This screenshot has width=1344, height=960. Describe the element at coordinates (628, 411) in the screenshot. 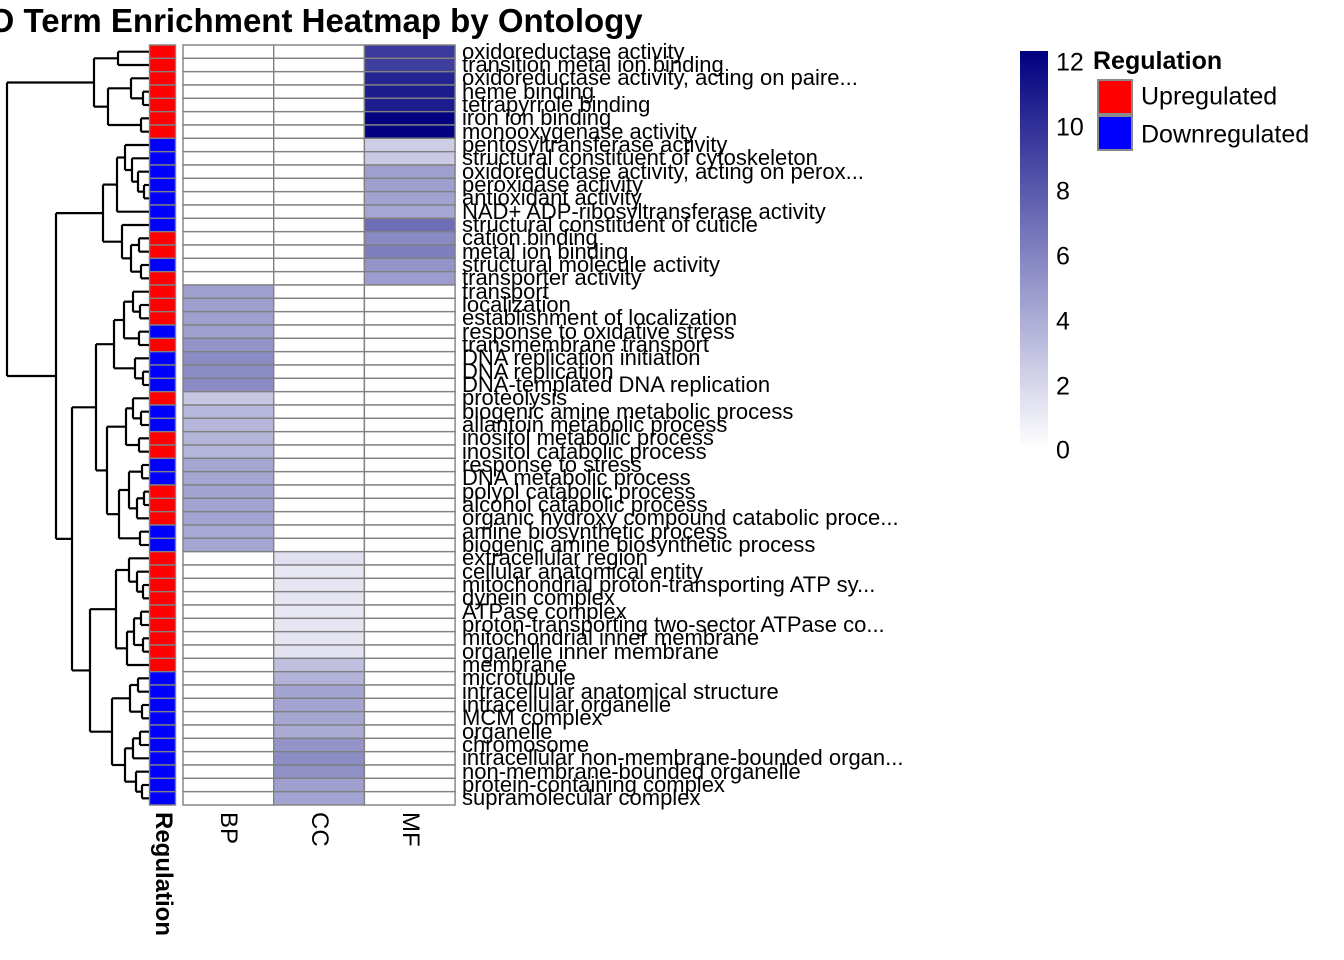

I see `row-label: biogenic amine metabolic process` at that location.